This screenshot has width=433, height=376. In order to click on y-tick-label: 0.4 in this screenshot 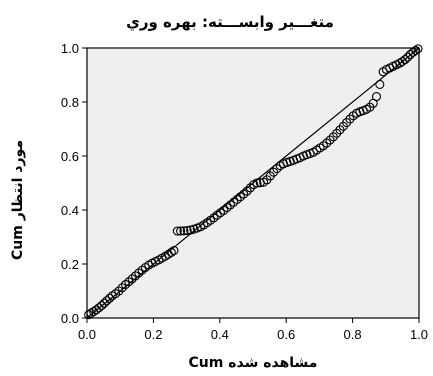, I will do `click(70, 210)`.